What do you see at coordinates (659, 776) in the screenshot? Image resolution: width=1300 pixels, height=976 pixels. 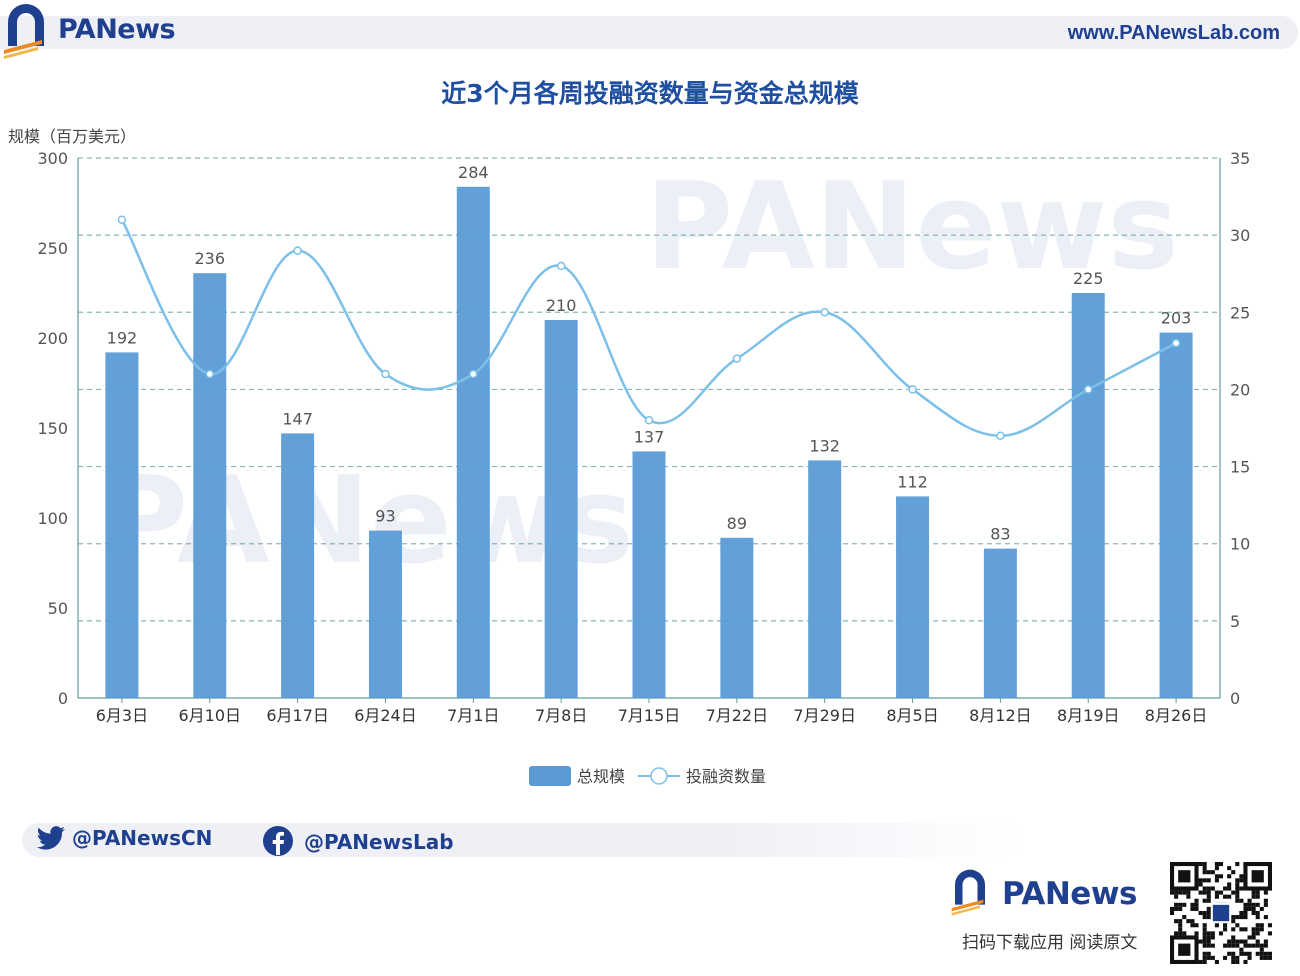 I see `legend-line-marker` at bounding box center [659, 776].